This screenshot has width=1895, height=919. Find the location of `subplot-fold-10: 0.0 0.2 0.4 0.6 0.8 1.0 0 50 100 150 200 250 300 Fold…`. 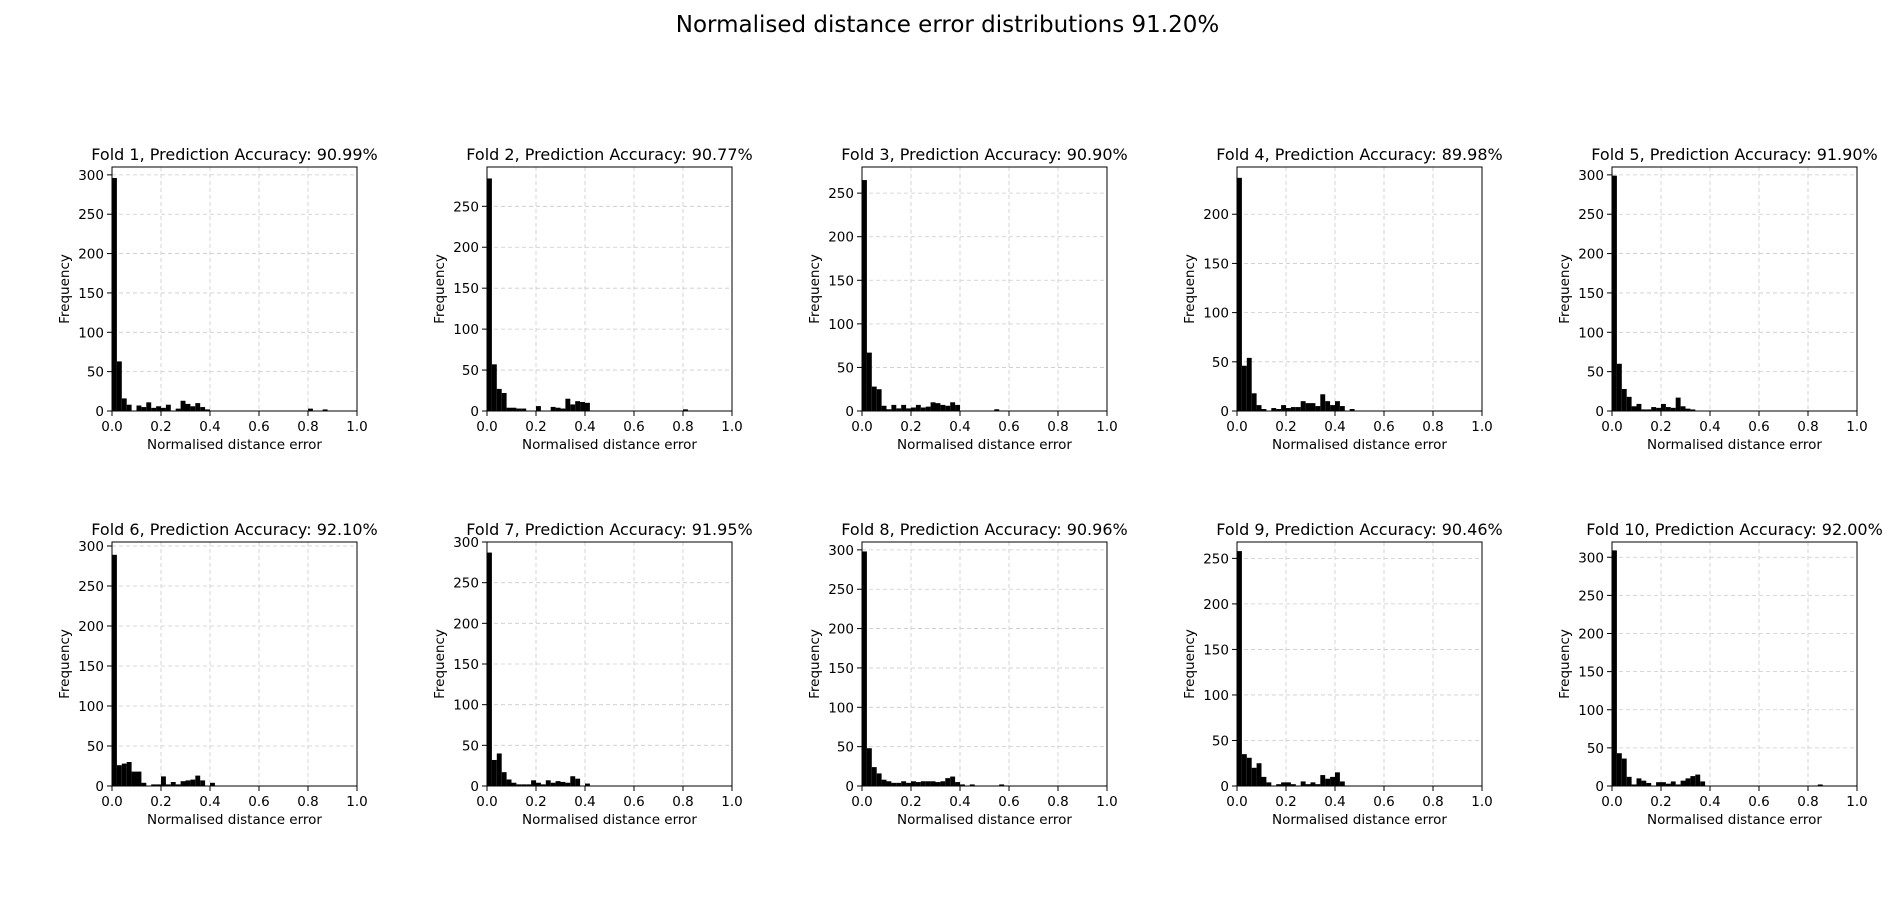

subplot-fold-10: 0.0 0.2 0.4 0.6 0.8 1.0 0 50 100 150 200 250 300 Fold… is located at coordinates (1720, 674).